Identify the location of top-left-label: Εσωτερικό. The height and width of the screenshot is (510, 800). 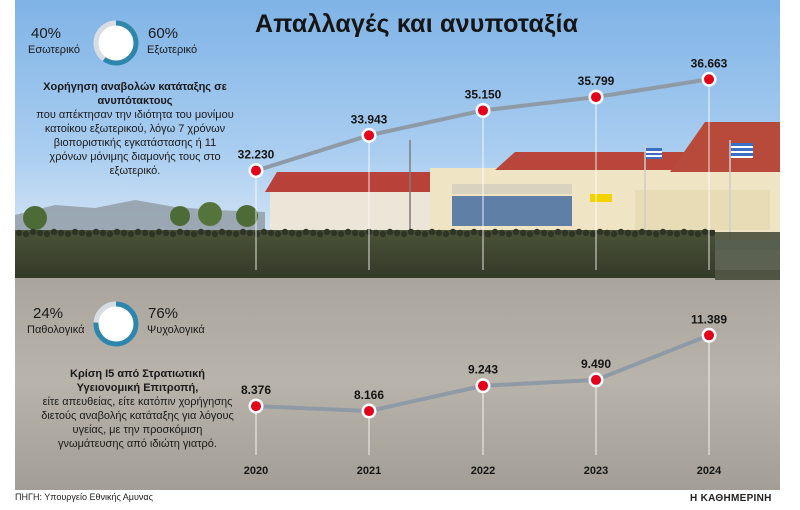
(54, 50).